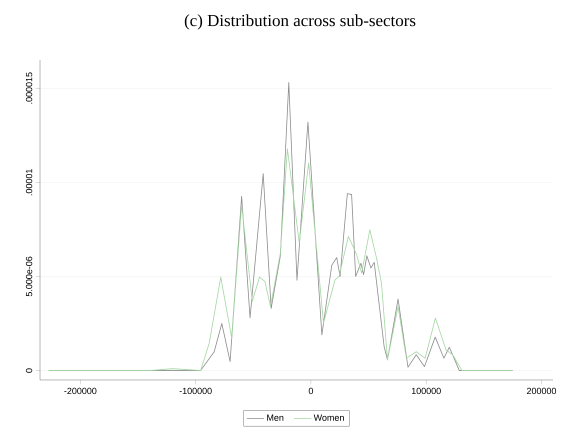 The height and width of the screenshot is (440, 566). Describe the element at coordinates (196, 391) in the screenshot. I see `x-tick-label: -100000` at that location.